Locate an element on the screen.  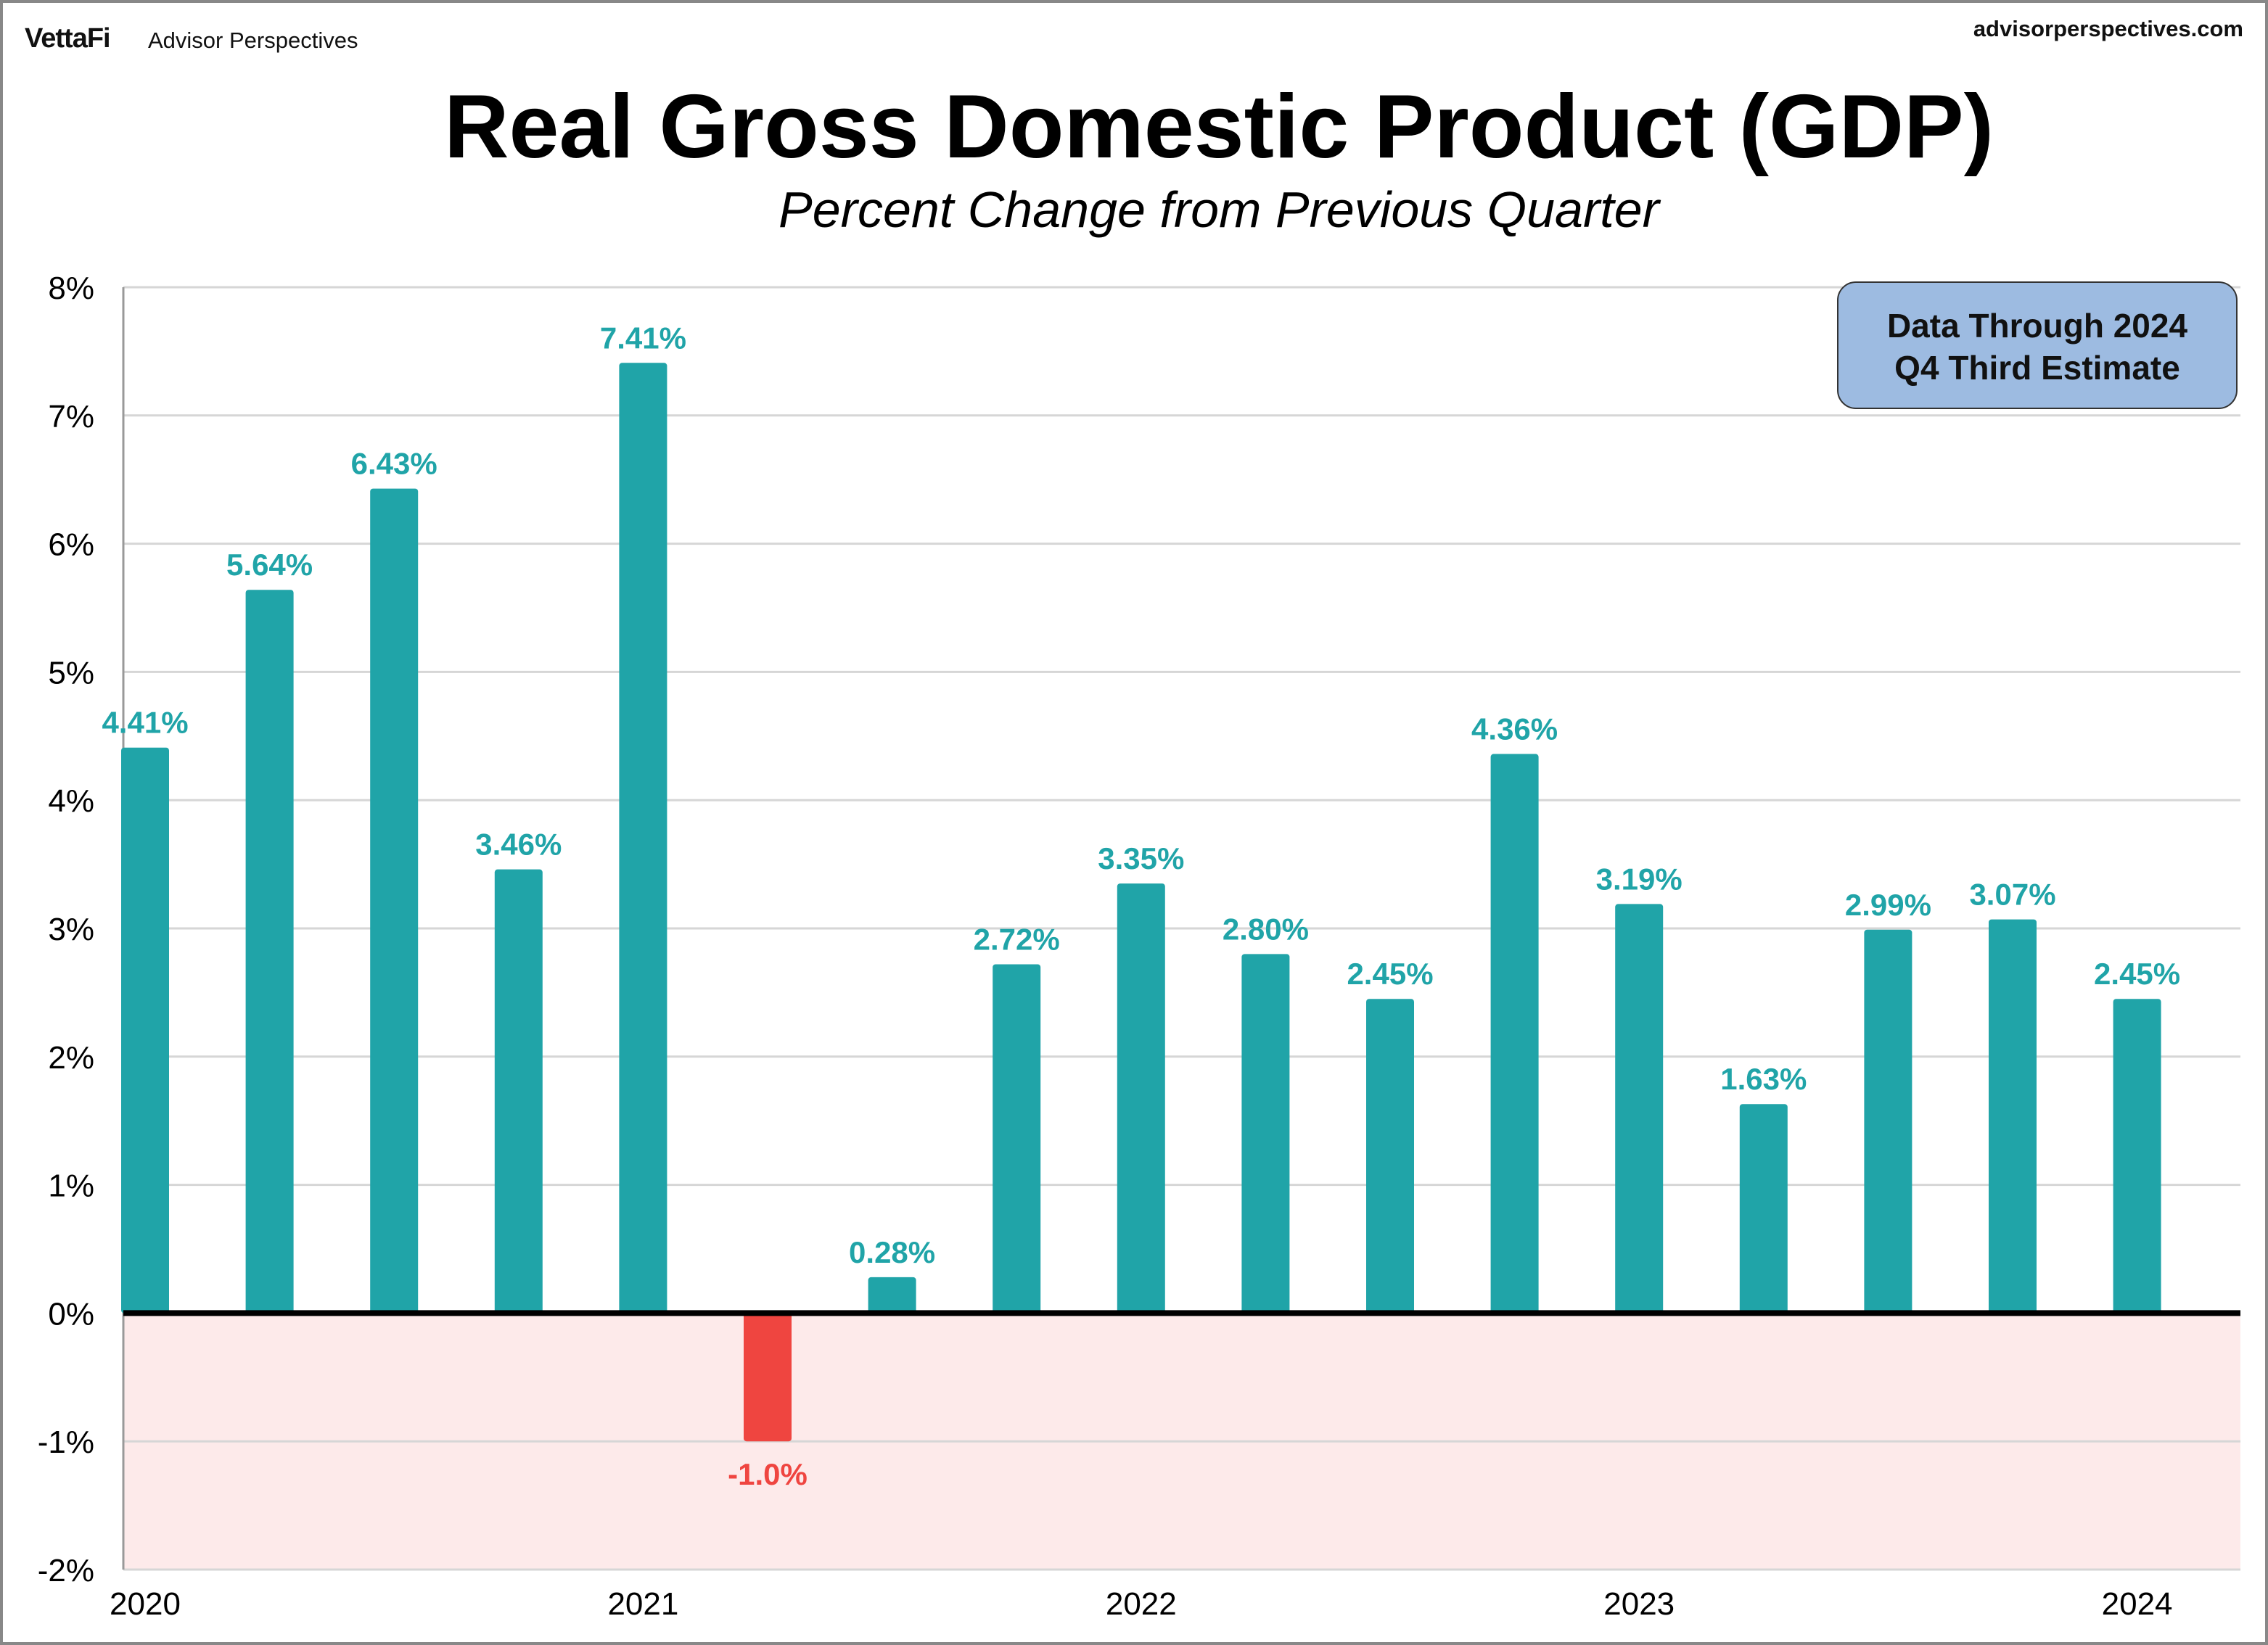
y-tick-label: 8% is located at coordinates (71, 288).